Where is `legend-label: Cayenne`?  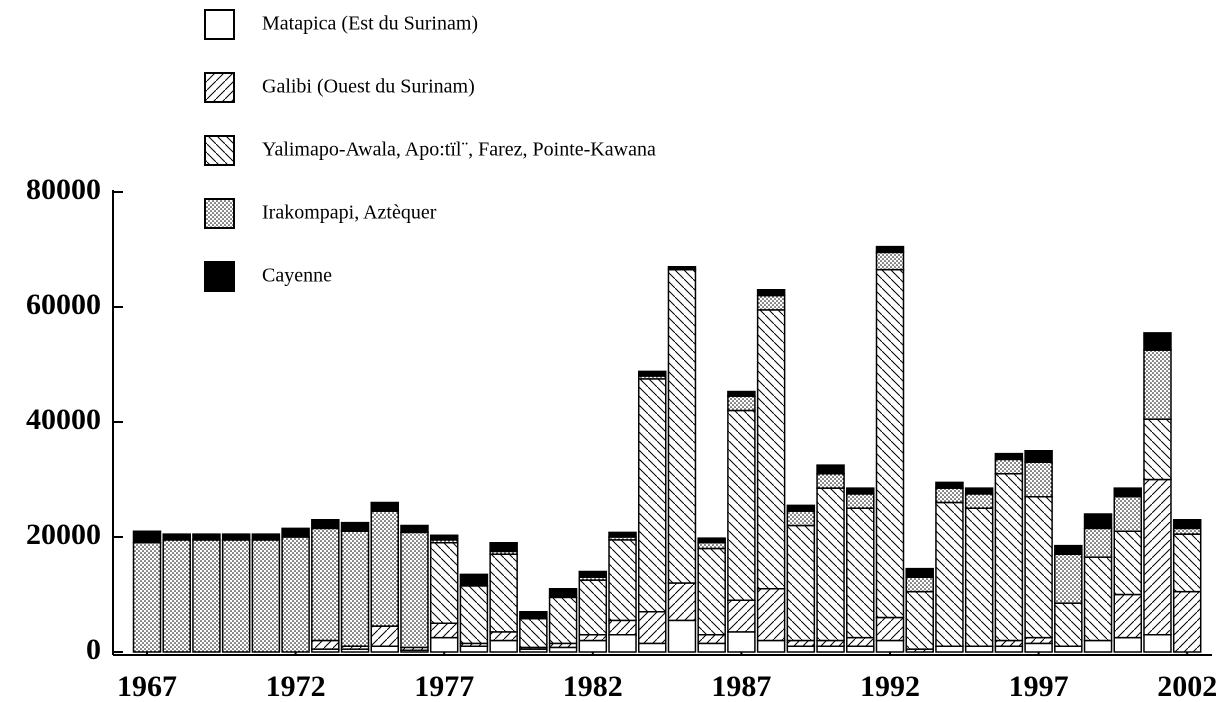
legend-label: Cayenne is located at coordinates (297, 276).